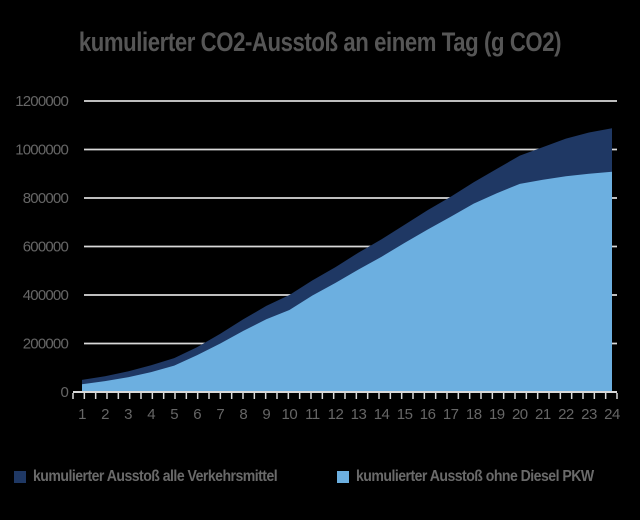  I want to click on x-axis-label-8: 8, so click(243, 414).